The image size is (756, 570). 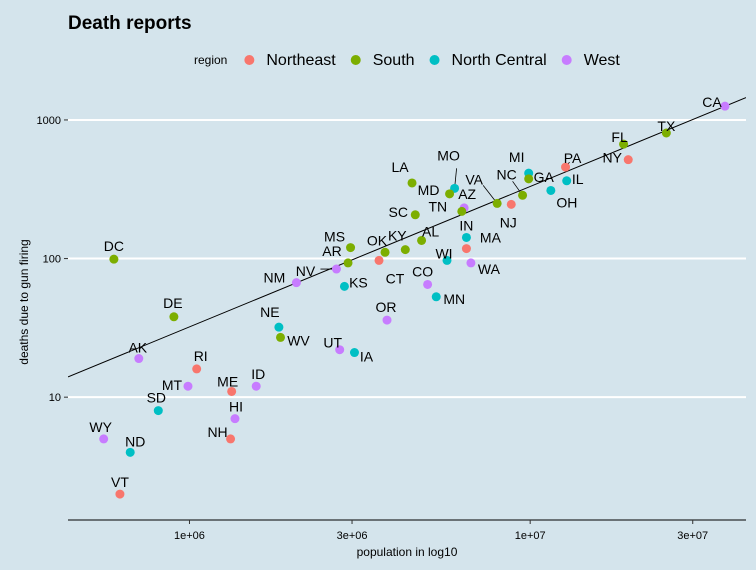 What do you see at coordinates (331, 251) in the screenshot?
I see `label-ar: AR` at bounding box center [331, 251].